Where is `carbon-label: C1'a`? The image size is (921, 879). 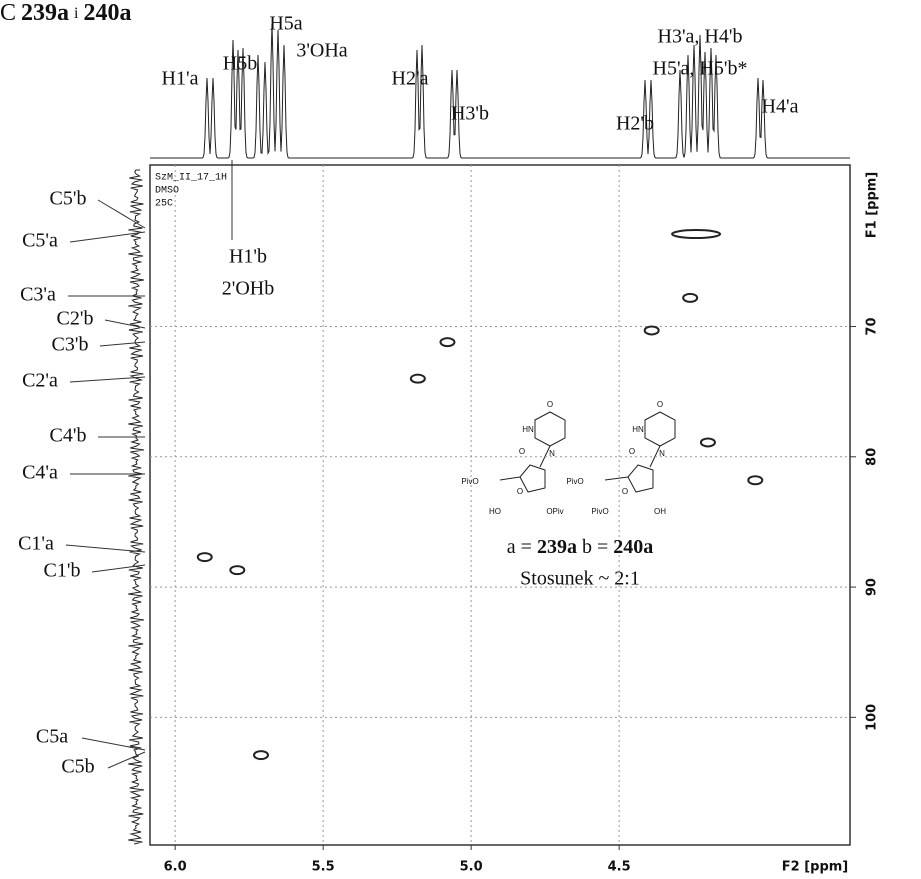 carbon-label: C1'a is located at coordinates (36, 544).